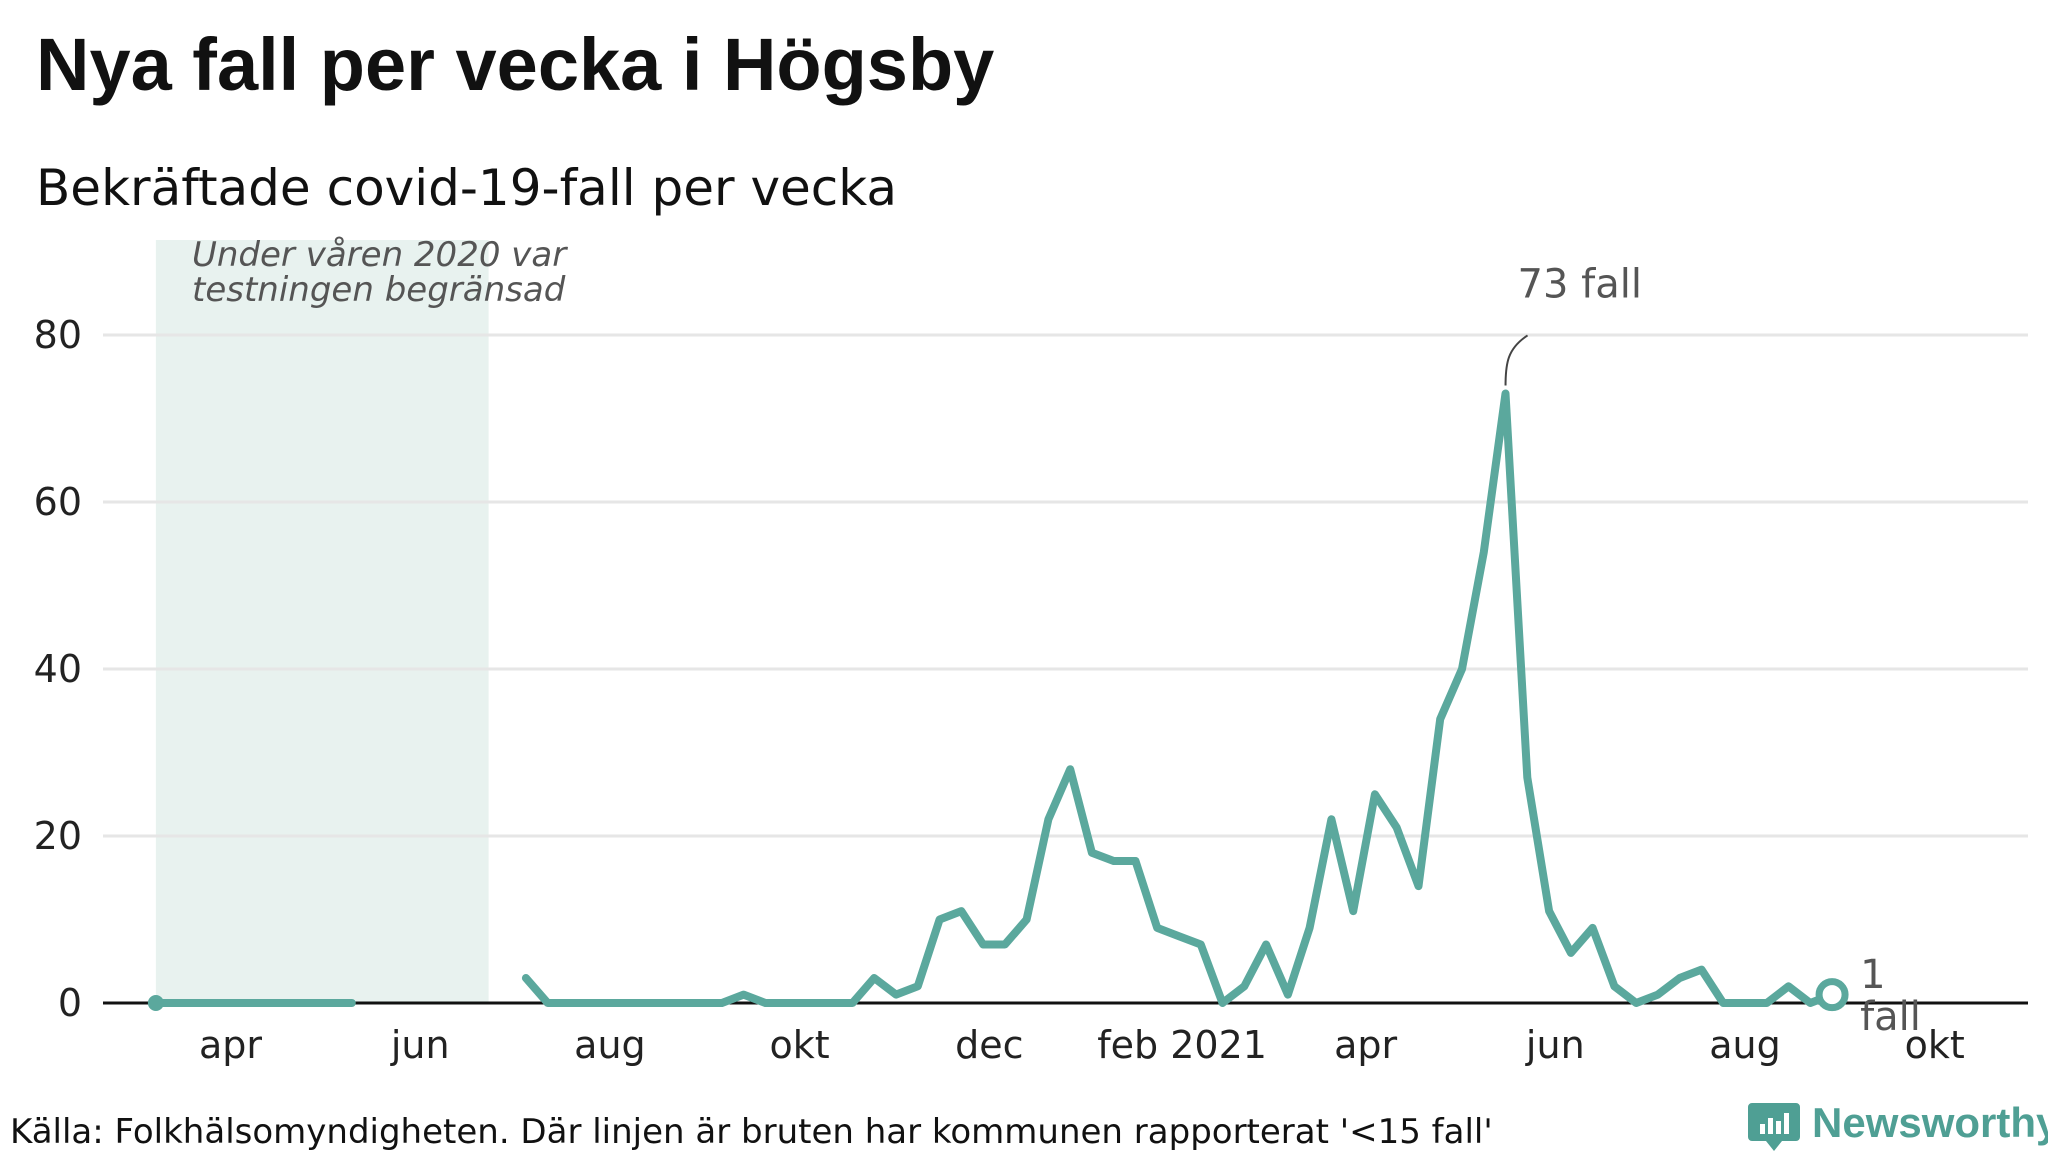  I want to click on y-tick-label: 80, so click(58, 335).